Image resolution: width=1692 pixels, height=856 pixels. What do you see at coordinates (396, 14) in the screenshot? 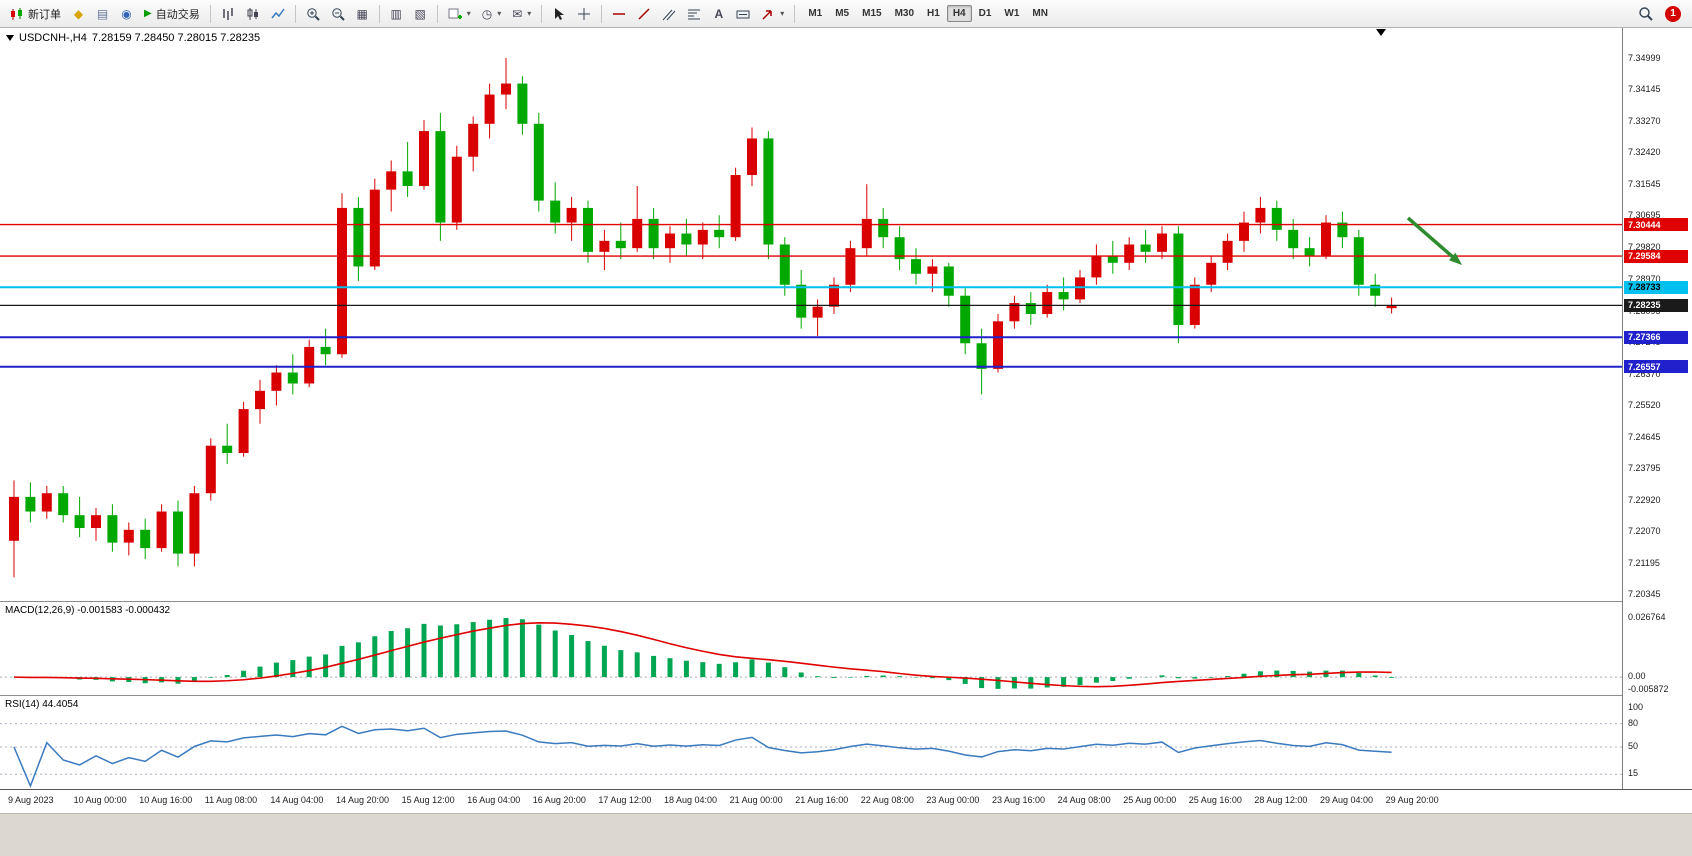
I see `auto-arrange-button: ▥` at bounding box center [396, 14].